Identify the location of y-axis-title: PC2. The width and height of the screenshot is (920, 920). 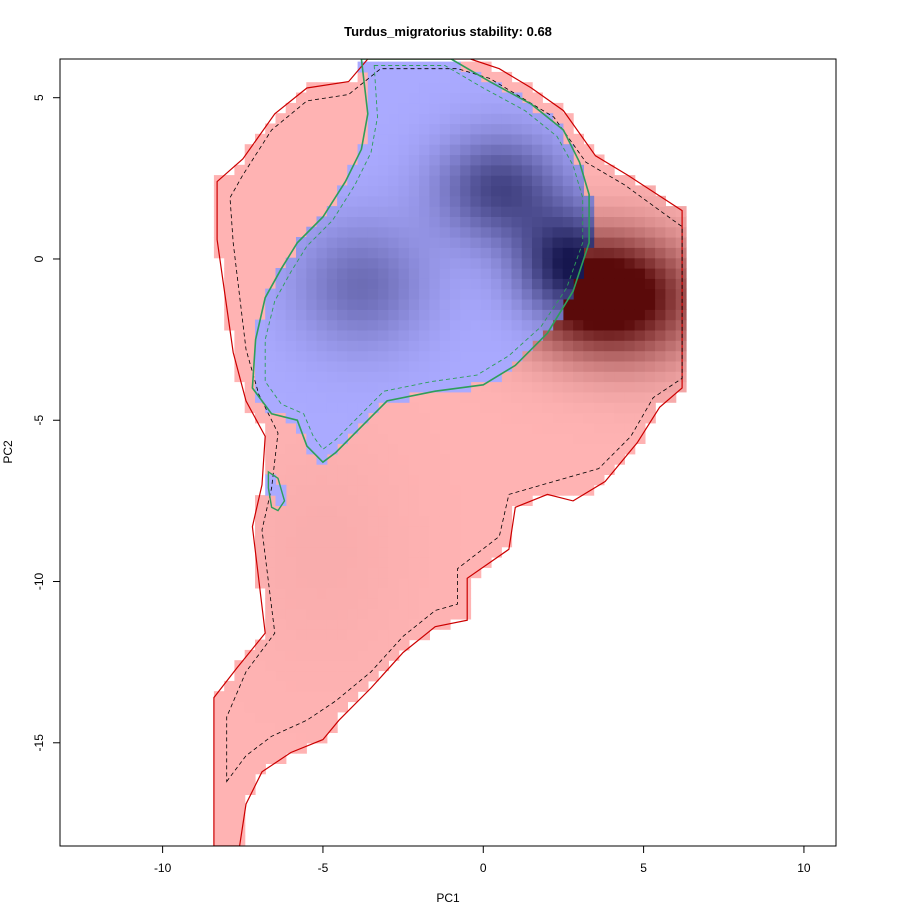
(8, 452).